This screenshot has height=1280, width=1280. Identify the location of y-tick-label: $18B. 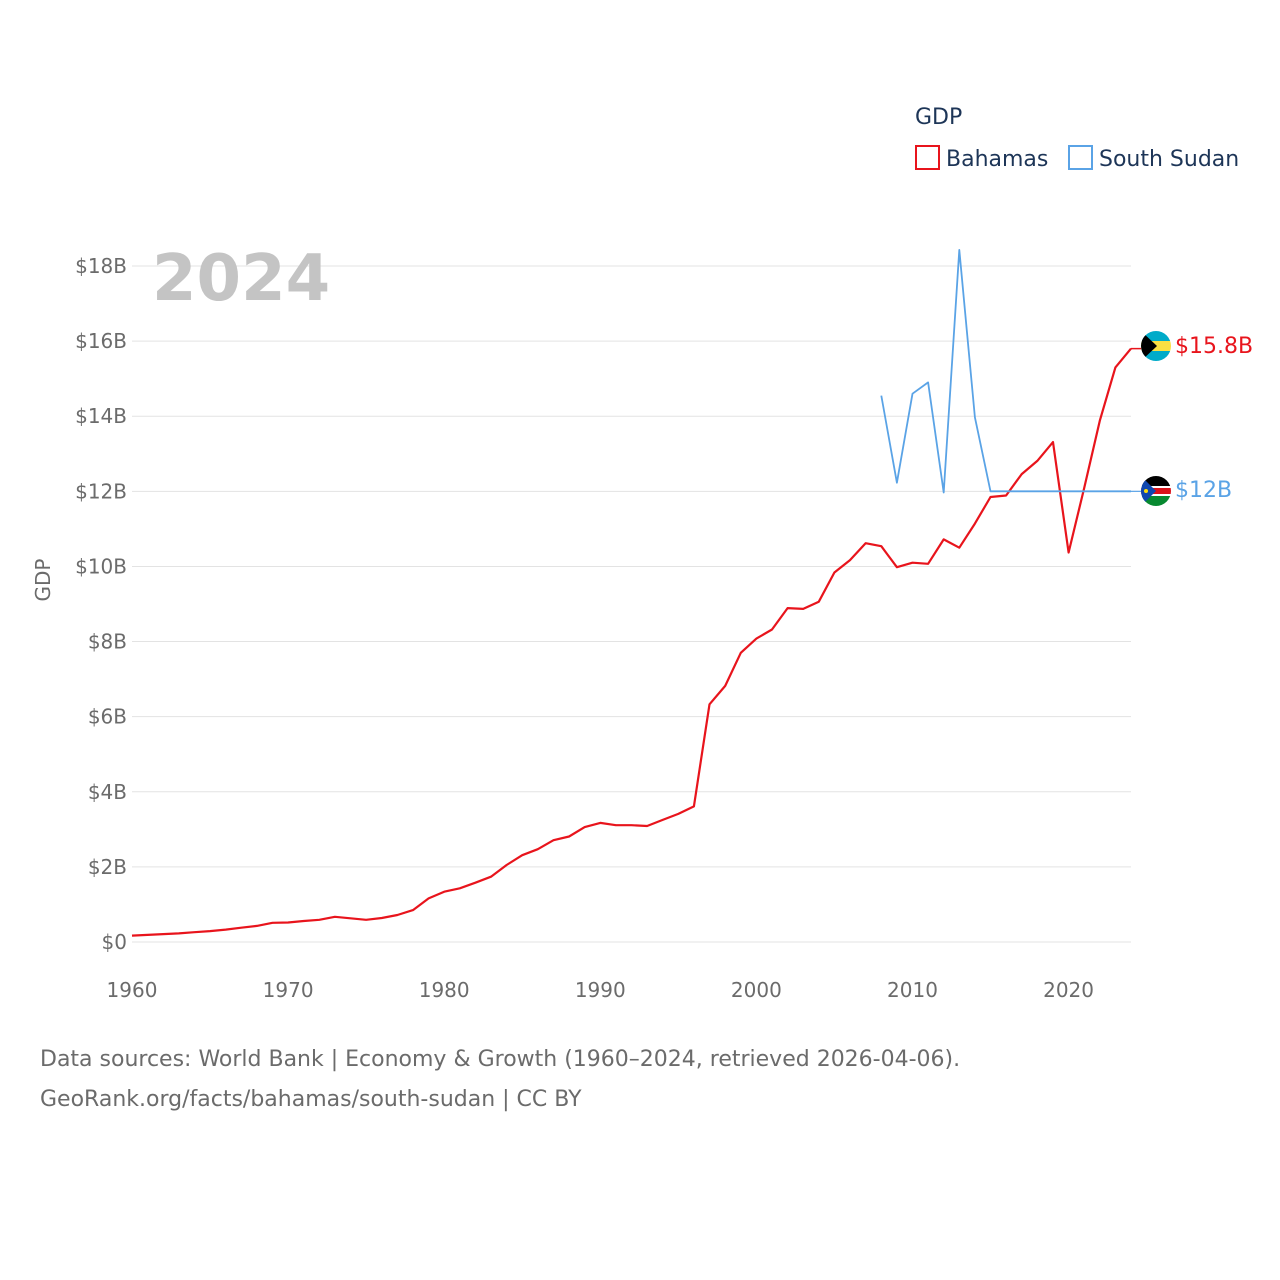
(101, 266).